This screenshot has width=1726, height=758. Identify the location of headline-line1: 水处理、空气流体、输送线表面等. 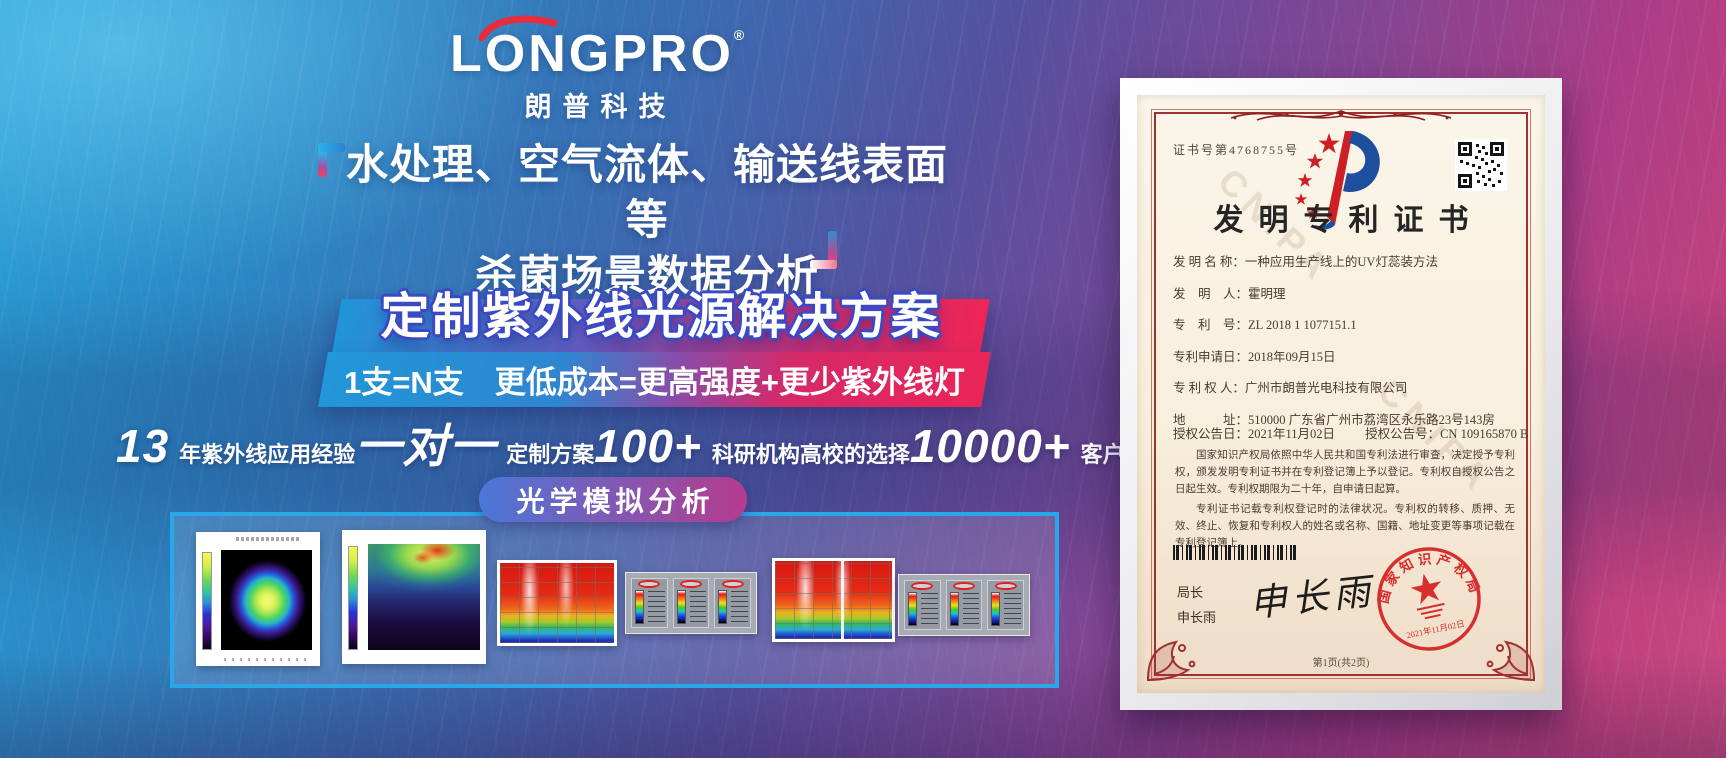
(646, 192).